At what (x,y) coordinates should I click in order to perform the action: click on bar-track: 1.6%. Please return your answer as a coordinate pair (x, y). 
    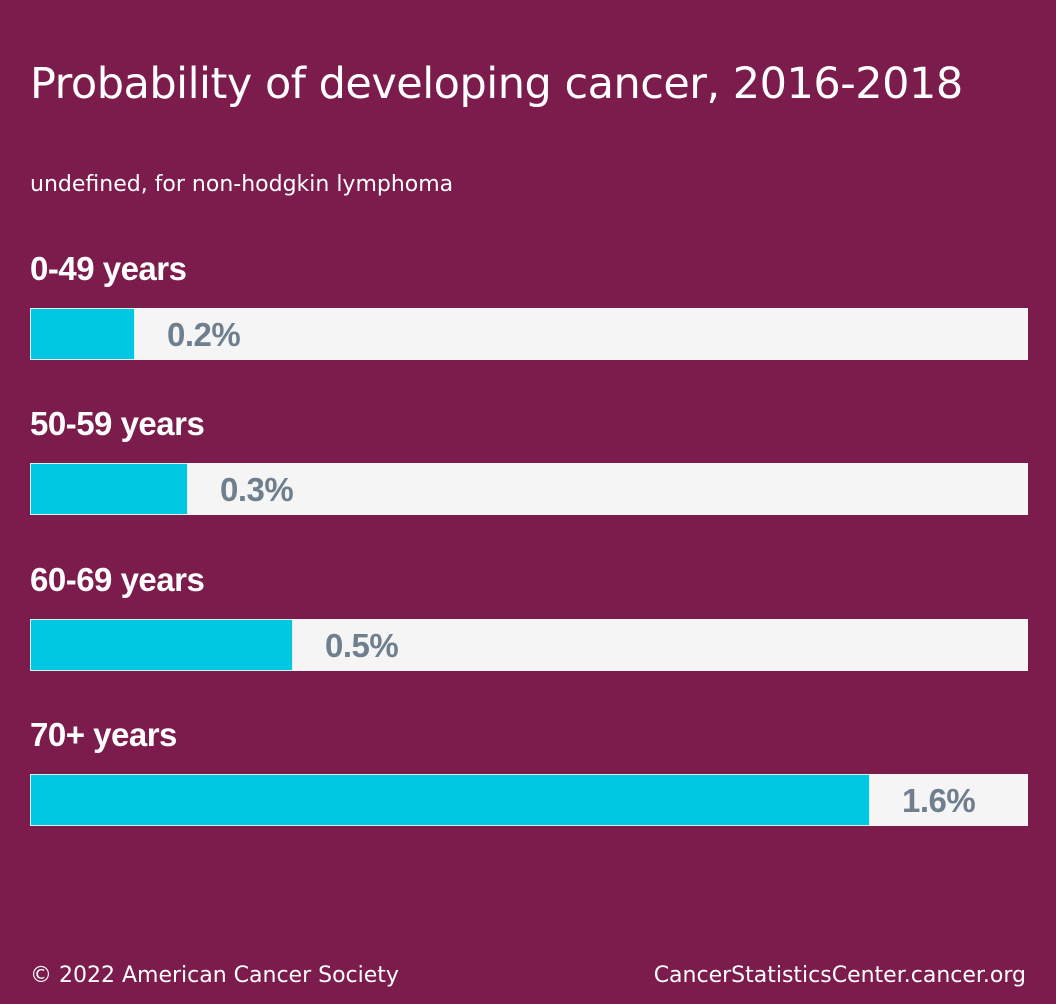
    Looking at the image, I should click on (529, 800).